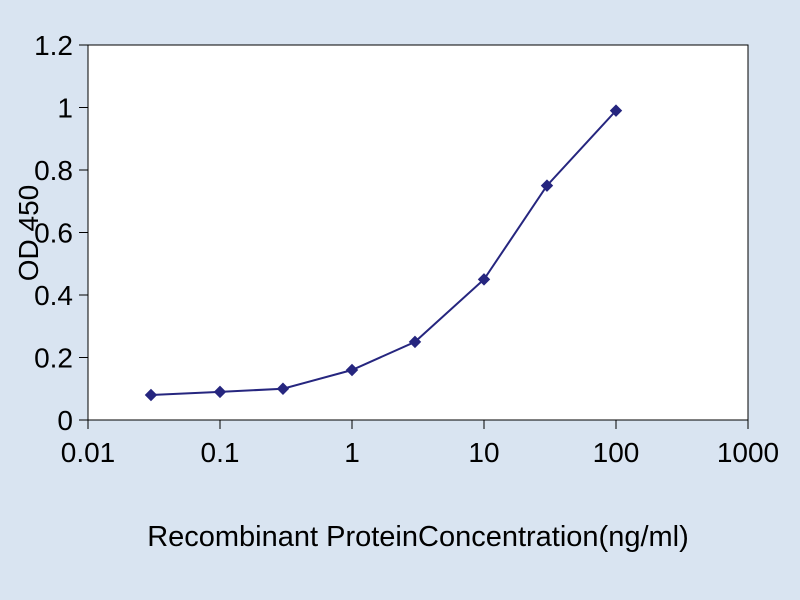 This screenshot has width=800, height=600. I want to click on y-tick-label: 1.2, so click(53, 45).